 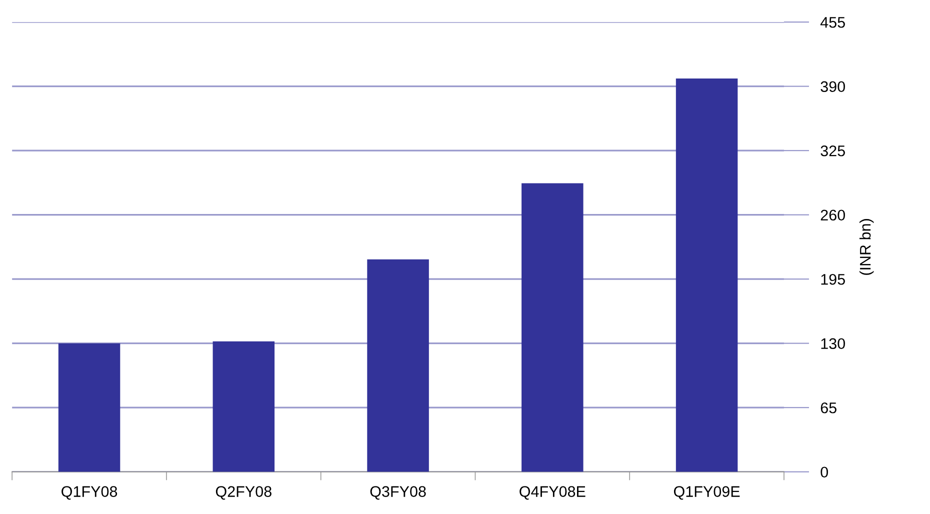 I want to click on y-tick-label: 260, so click(x=832, y=215).